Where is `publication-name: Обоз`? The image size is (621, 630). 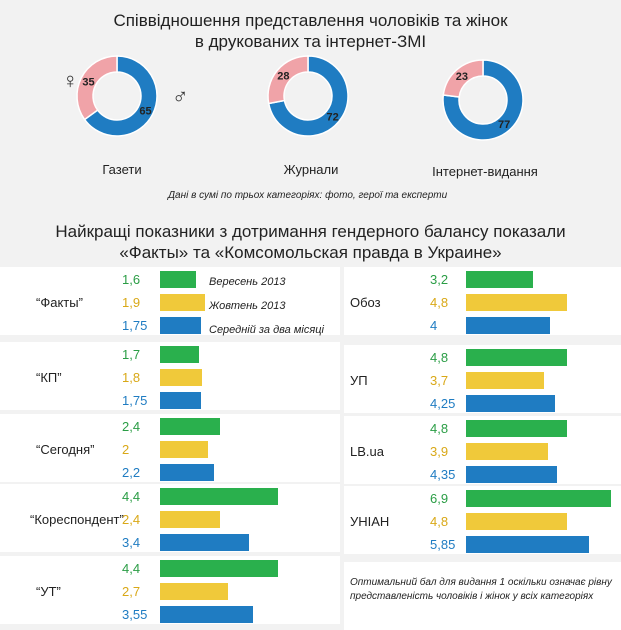 publication-name: Обоз is located at coordinates (365, 302).